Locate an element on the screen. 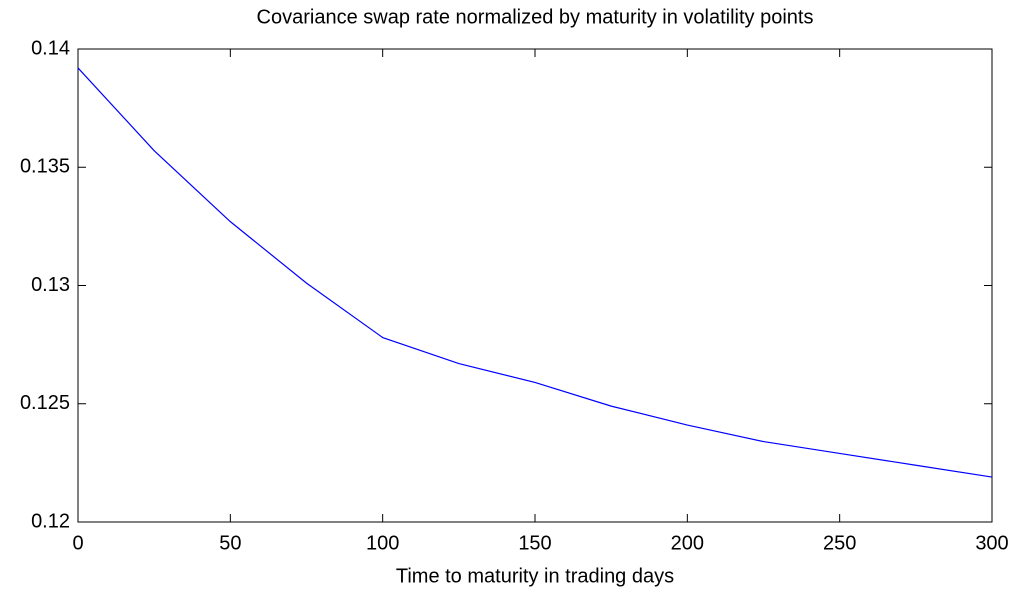 The height and width of the screenshot is (592, 1017). x-tick-label: 250 is located at coordinates (839, 543).